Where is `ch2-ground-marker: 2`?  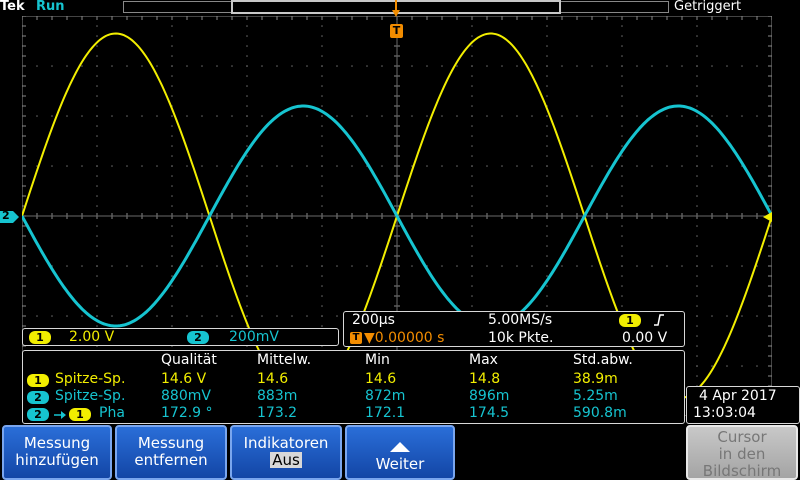 ch2-ground-marker: 2 is located at coordinates (10, 216).